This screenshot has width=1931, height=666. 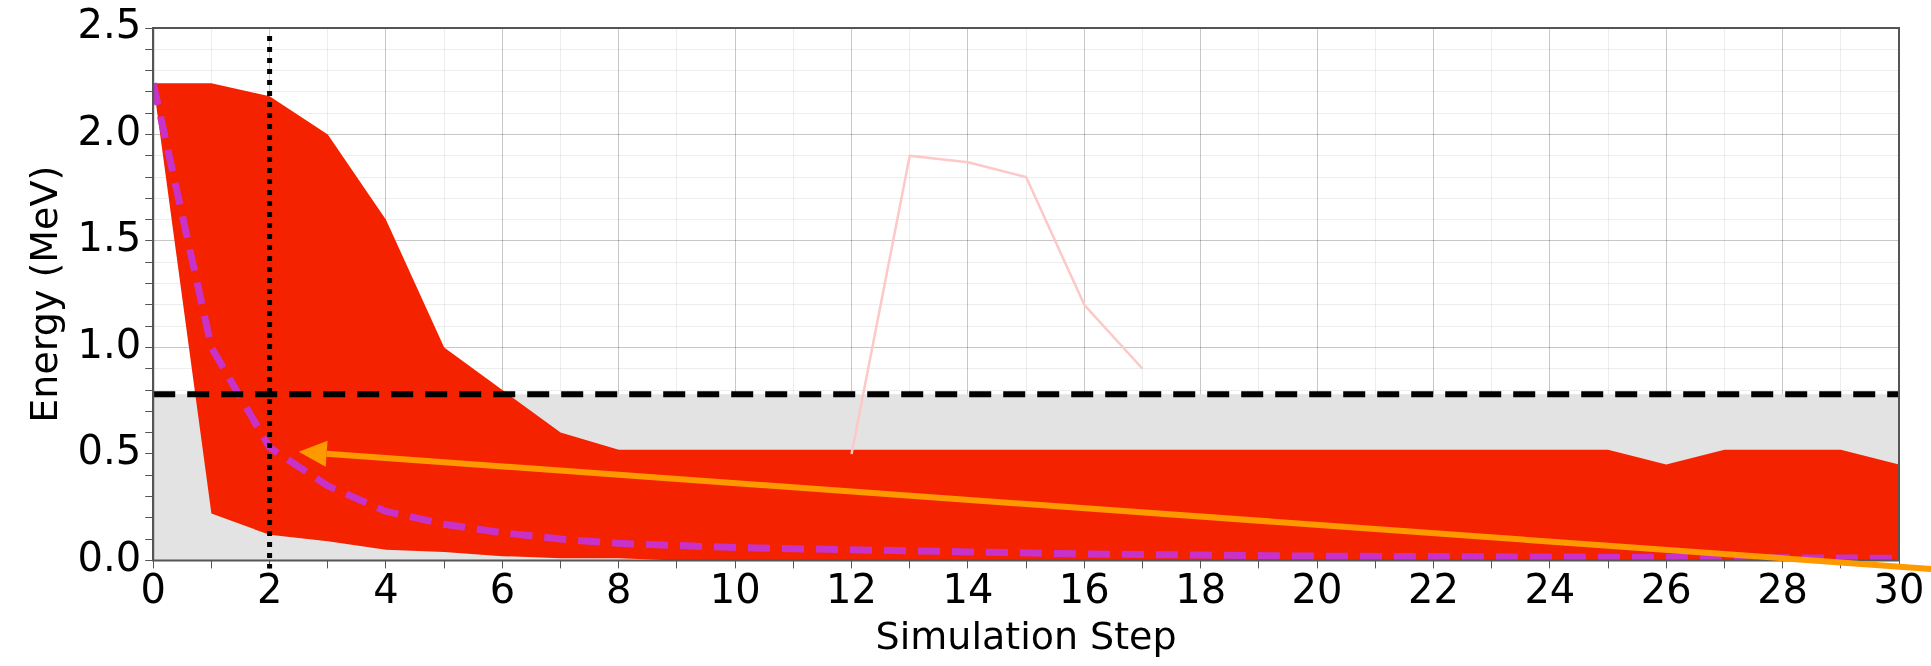 I want to click on x-tick-label: 26, so click(x=1666, y=588).